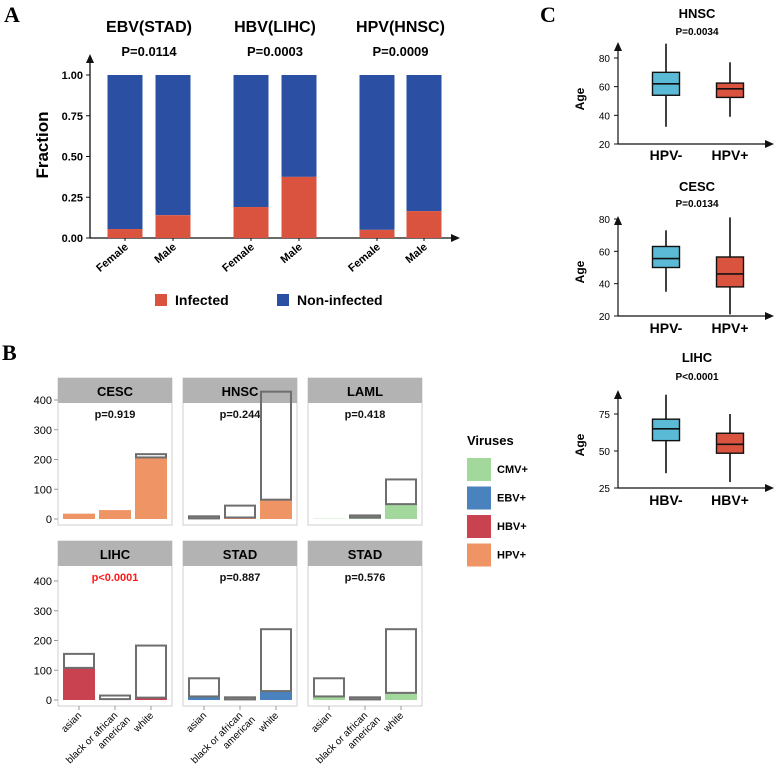  Describe the element at coordinates (72, 117) in the screenshot. I see `y-tick-label: 0.75` at that location.